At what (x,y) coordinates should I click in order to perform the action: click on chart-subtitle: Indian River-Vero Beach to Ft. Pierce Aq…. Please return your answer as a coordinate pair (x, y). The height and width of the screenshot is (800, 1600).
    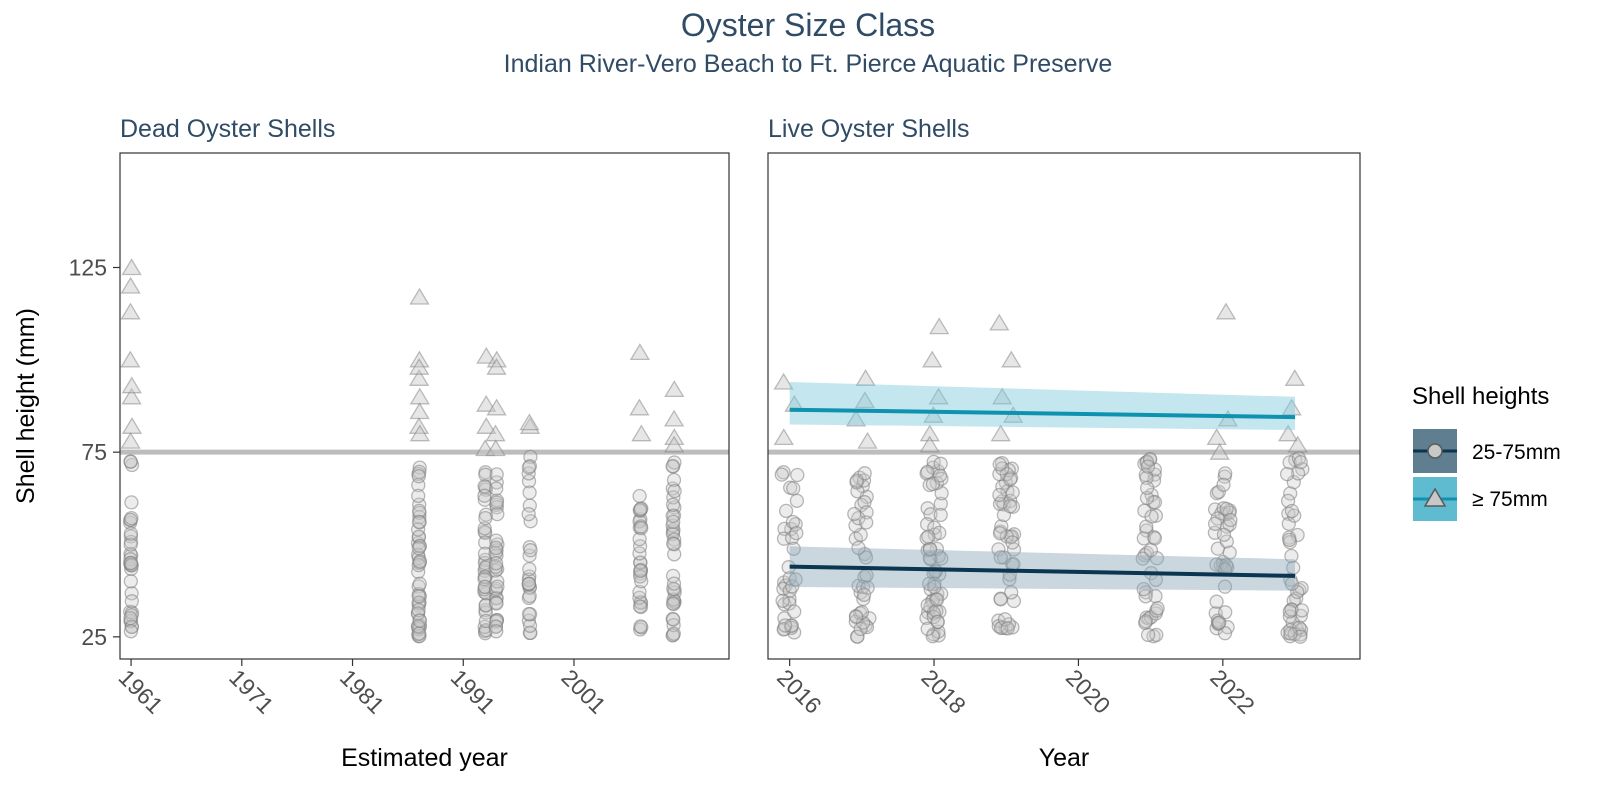
    Looking at the image, I should click on (808, 64).